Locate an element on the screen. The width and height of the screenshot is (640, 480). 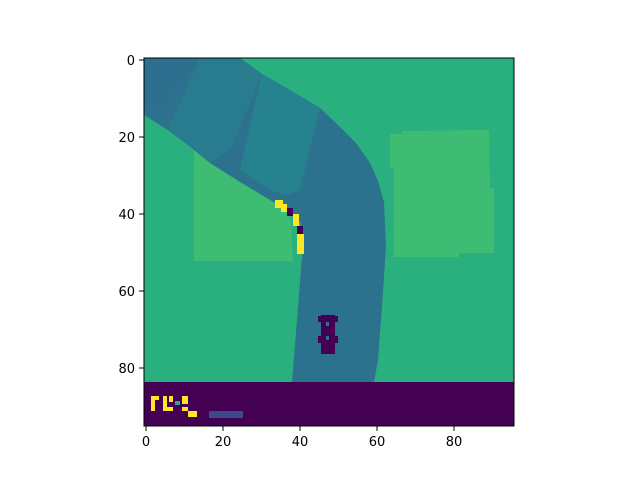
score-digits is located at coordinates (174, 406).